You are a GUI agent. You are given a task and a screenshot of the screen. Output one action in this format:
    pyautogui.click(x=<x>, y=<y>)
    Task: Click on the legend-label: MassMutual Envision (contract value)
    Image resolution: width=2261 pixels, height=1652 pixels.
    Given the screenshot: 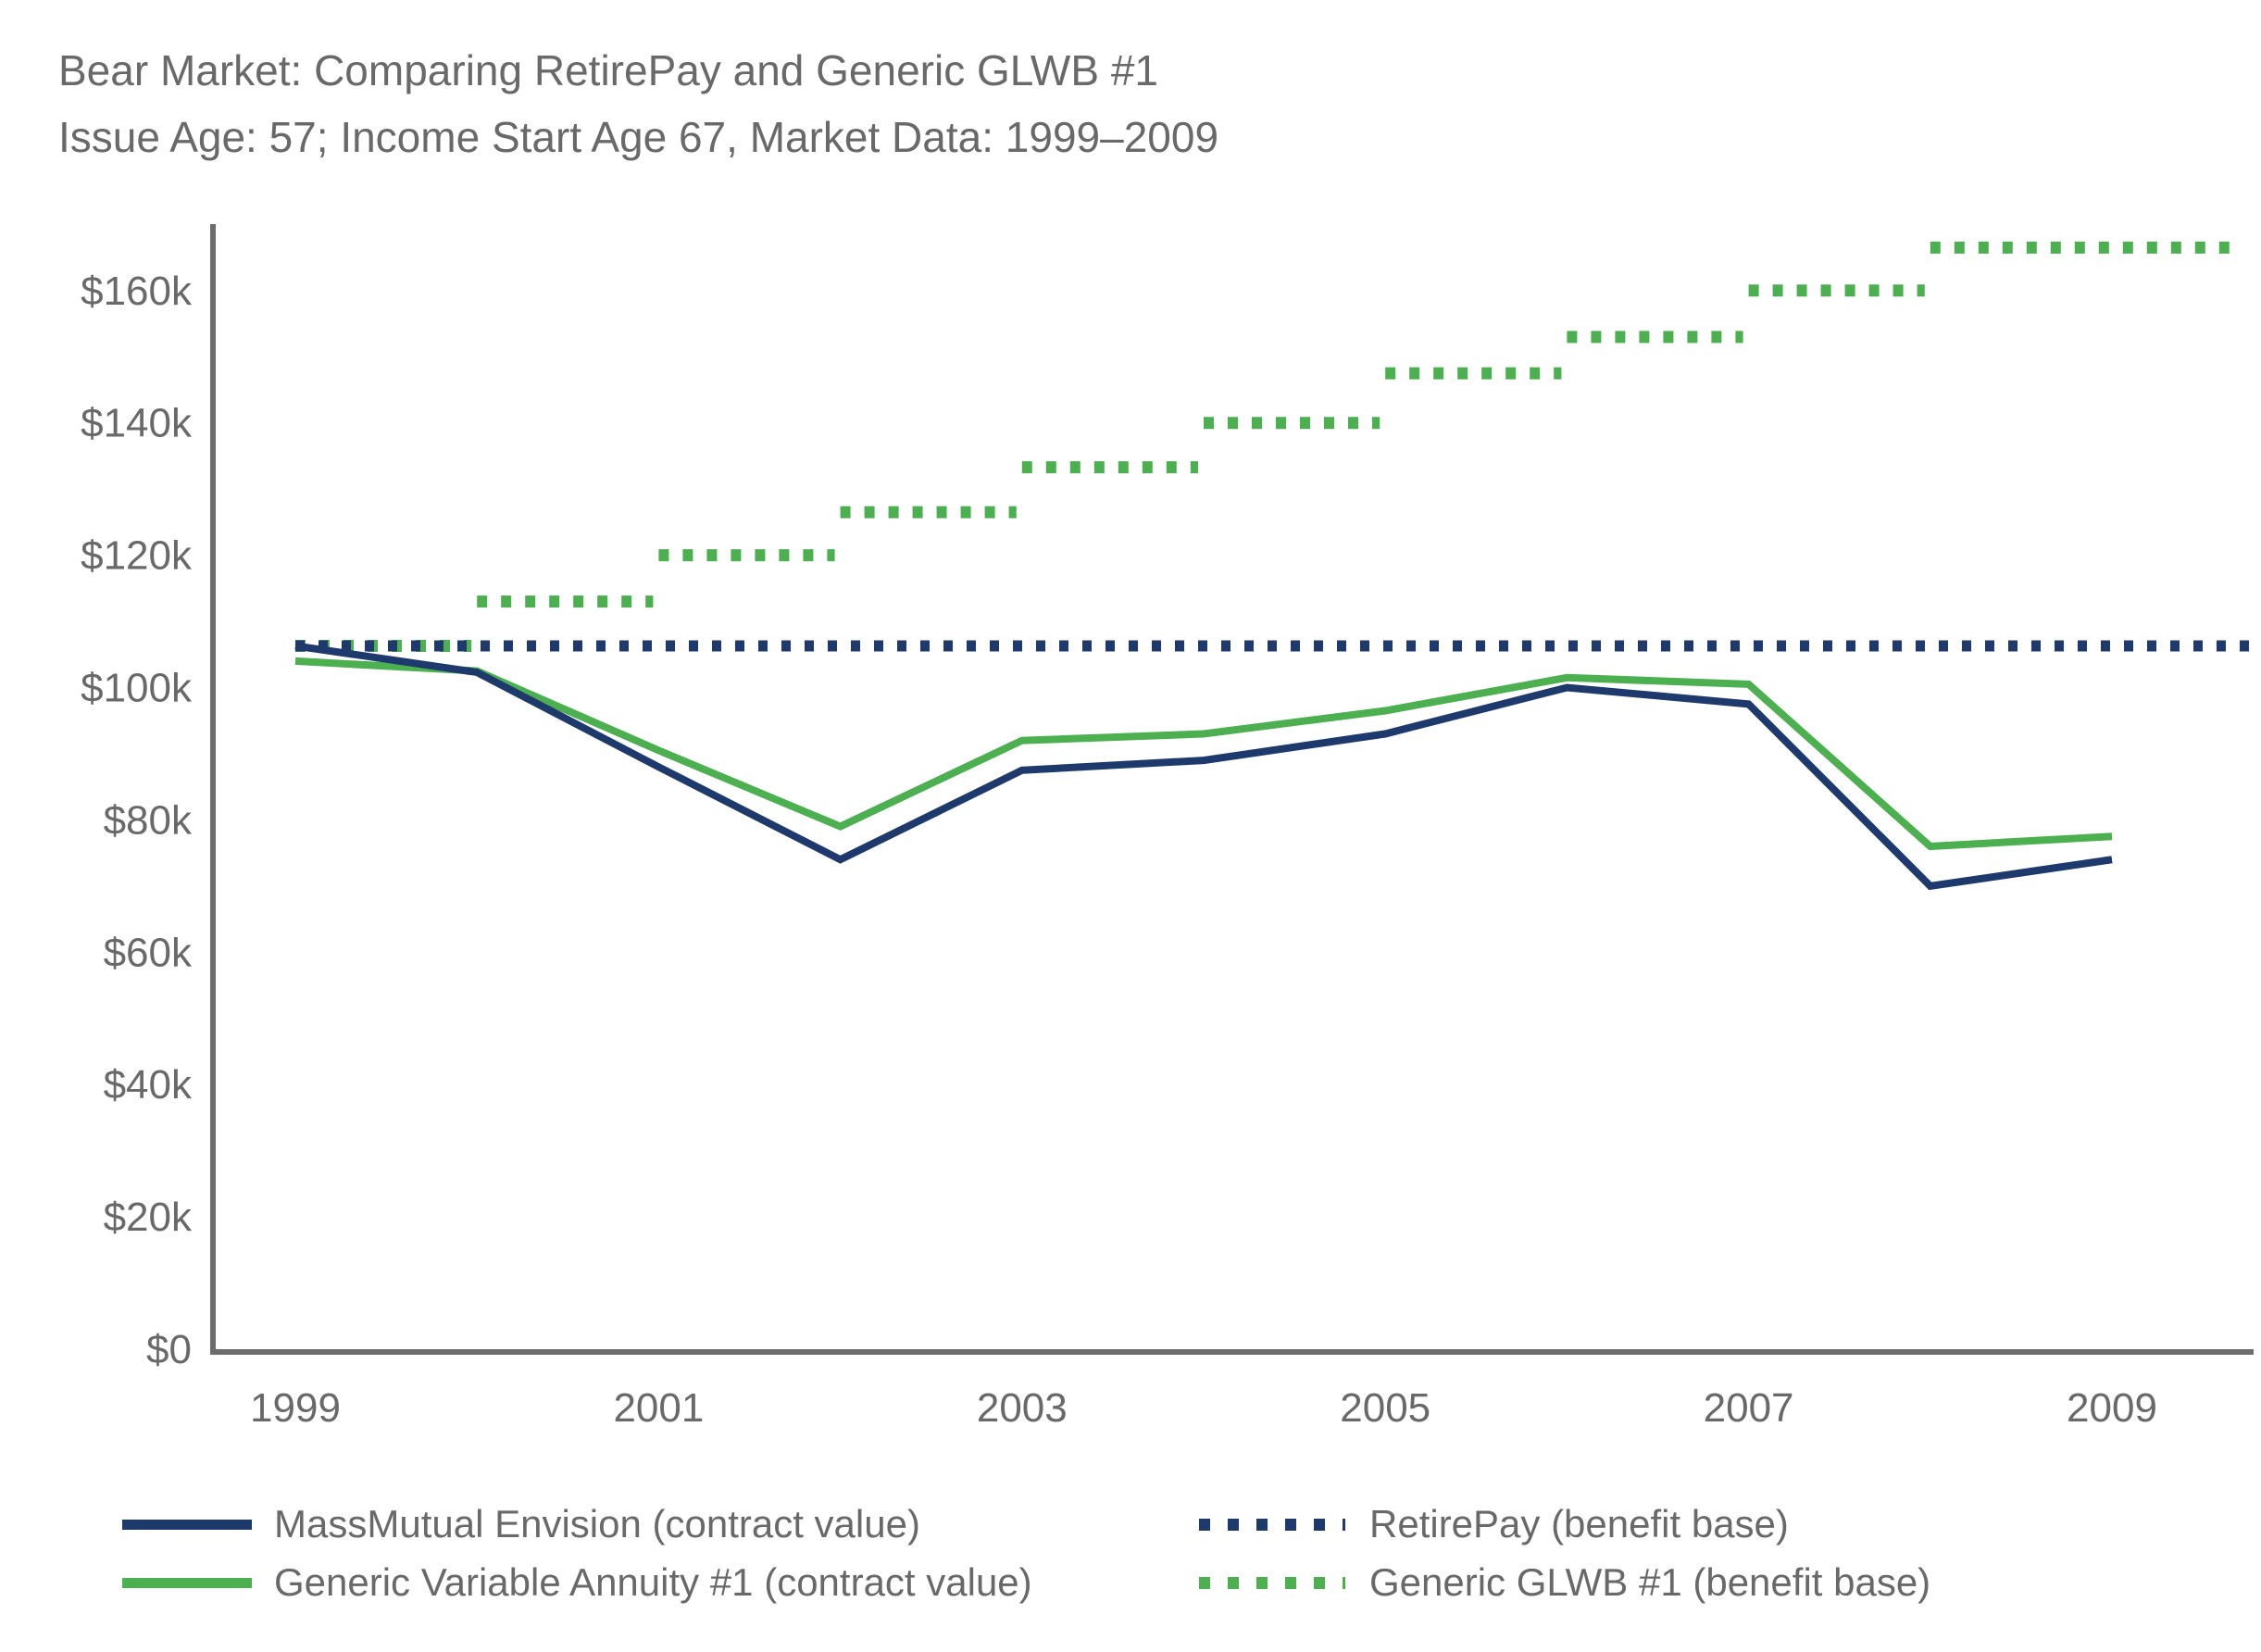 What is the action you would take?
    pyautogui.click(x=597, y=1524)
    